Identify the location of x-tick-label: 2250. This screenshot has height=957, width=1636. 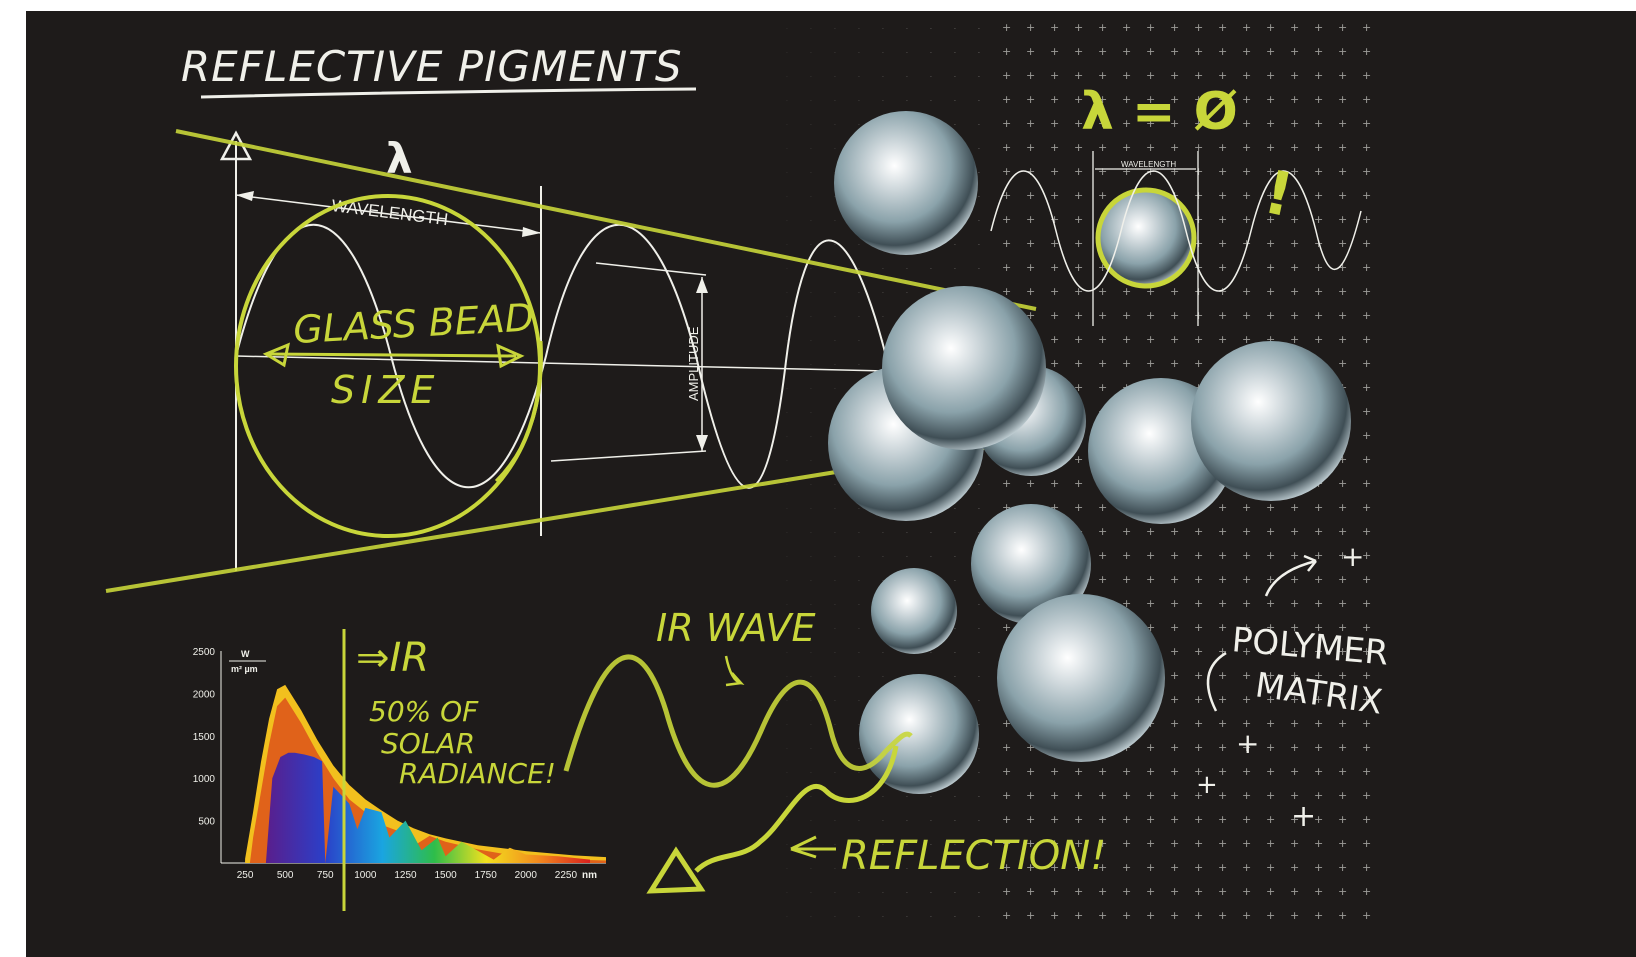
(566, 875).